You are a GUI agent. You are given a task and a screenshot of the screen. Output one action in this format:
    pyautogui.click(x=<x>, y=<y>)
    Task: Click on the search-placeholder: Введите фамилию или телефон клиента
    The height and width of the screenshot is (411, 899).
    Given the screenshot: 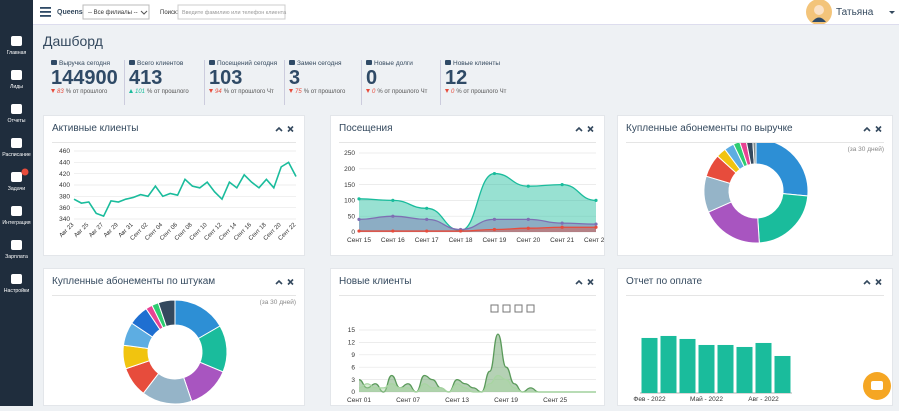 What is the action you would take?
    pyautogui.click(x=234, y=13)
    